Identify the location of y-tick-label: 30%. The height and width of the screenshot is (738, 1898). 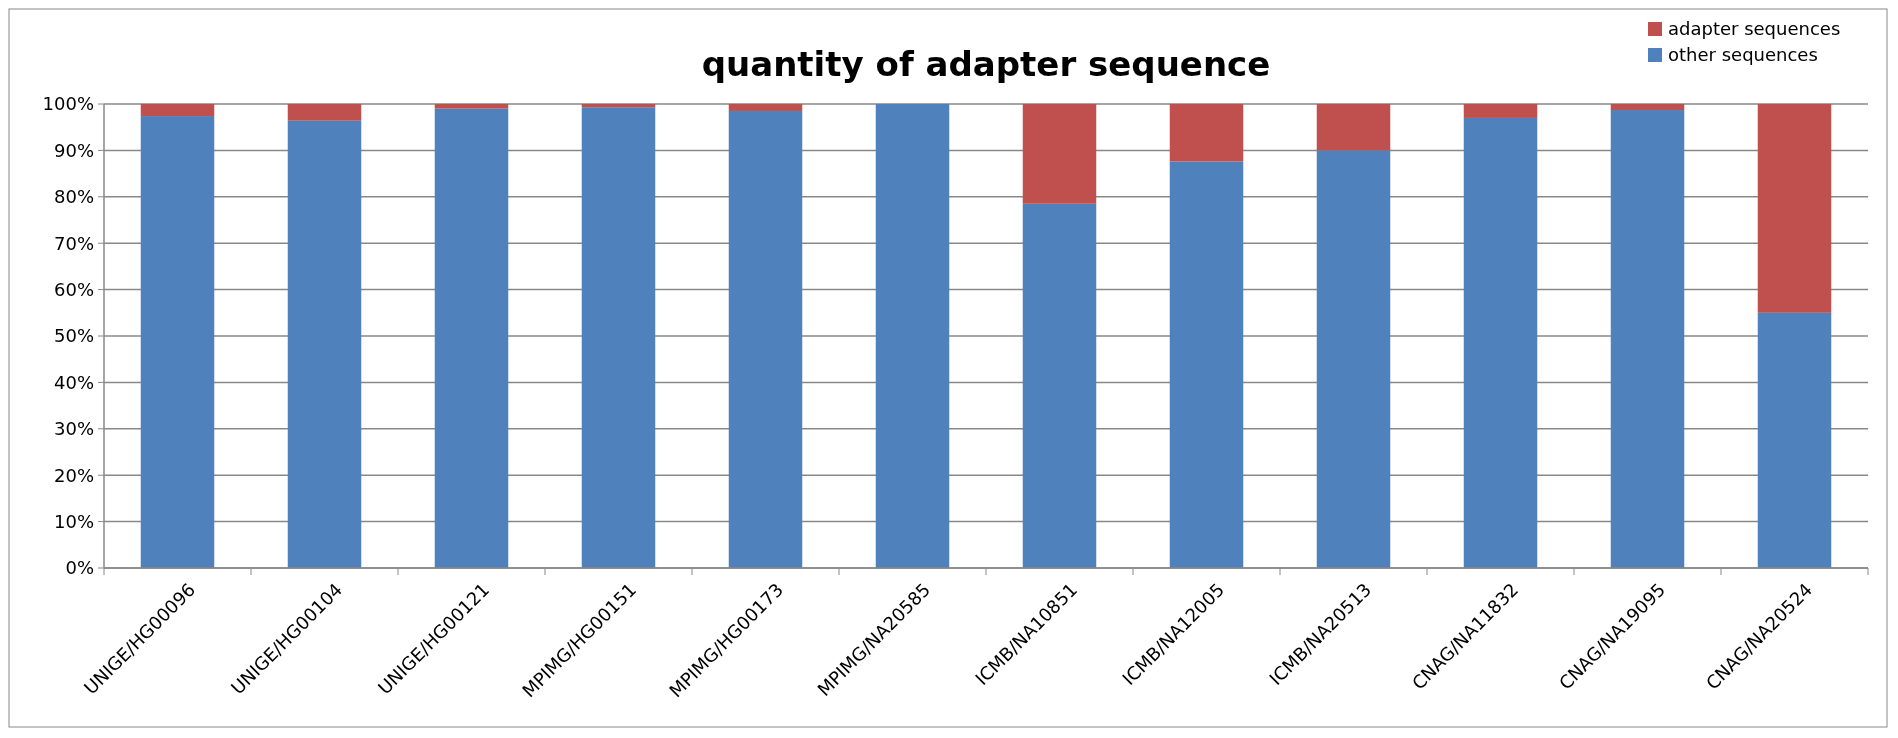
(73, 429).